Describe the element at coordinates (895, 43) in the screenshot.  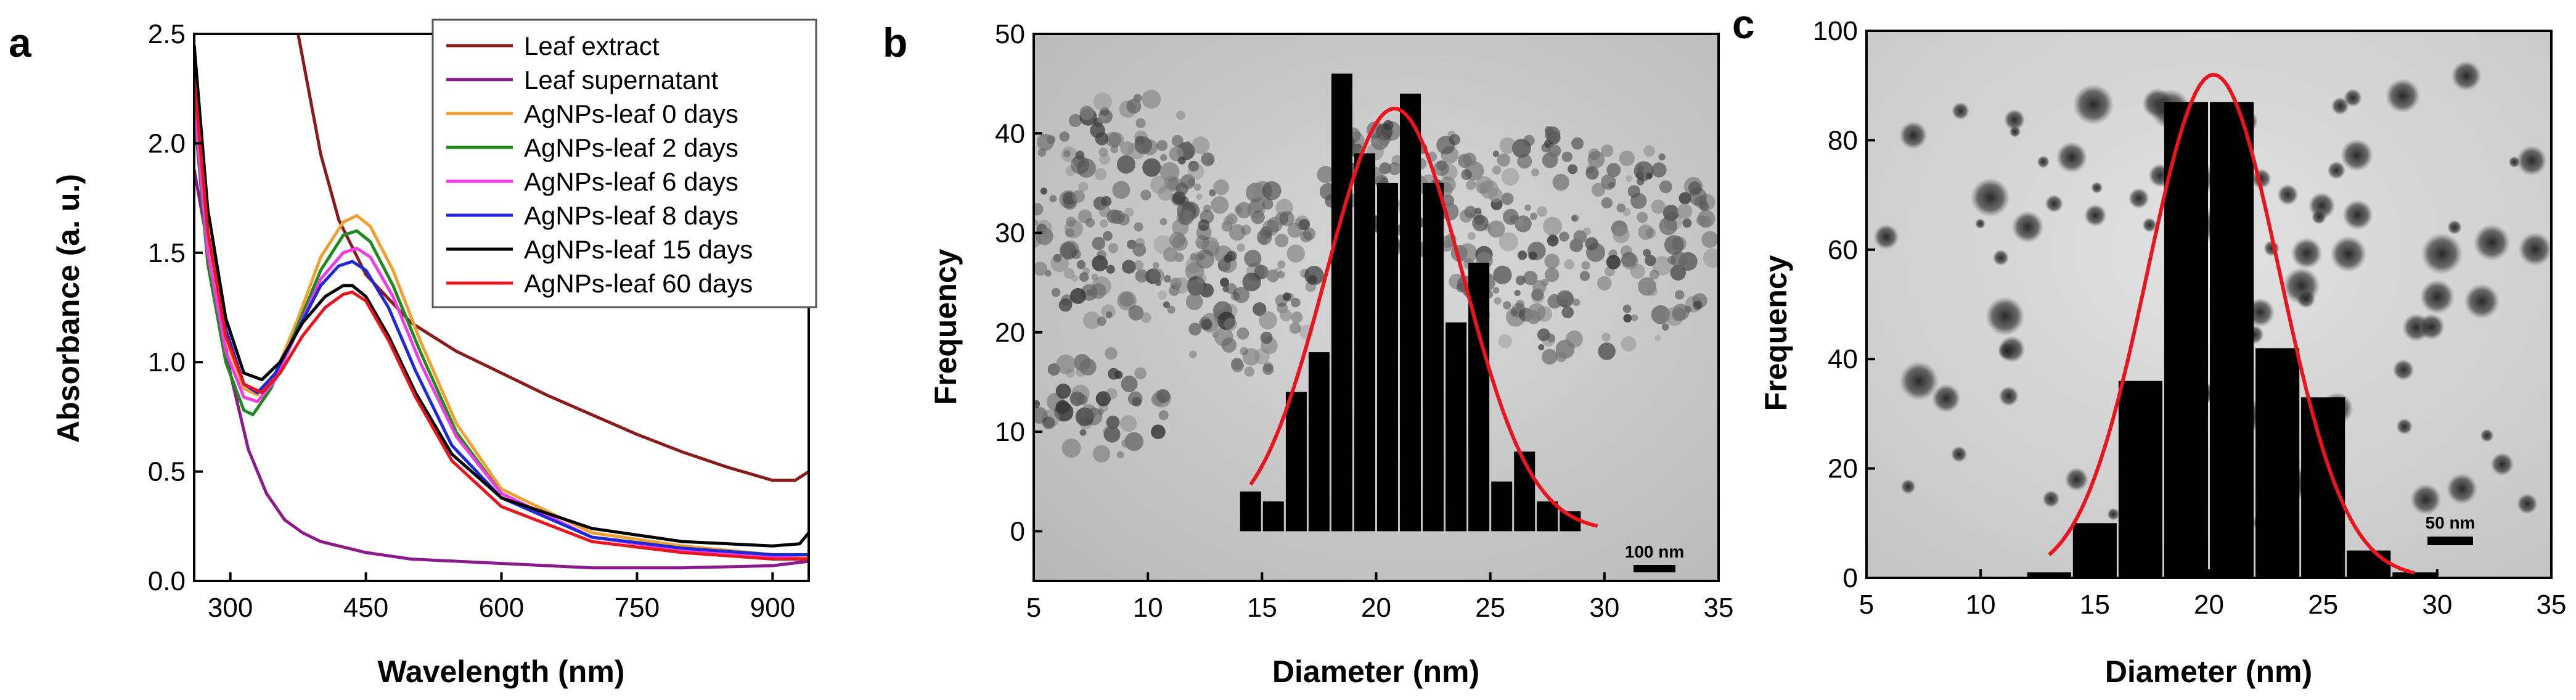
I see `panel-letter-b: b` at that location.